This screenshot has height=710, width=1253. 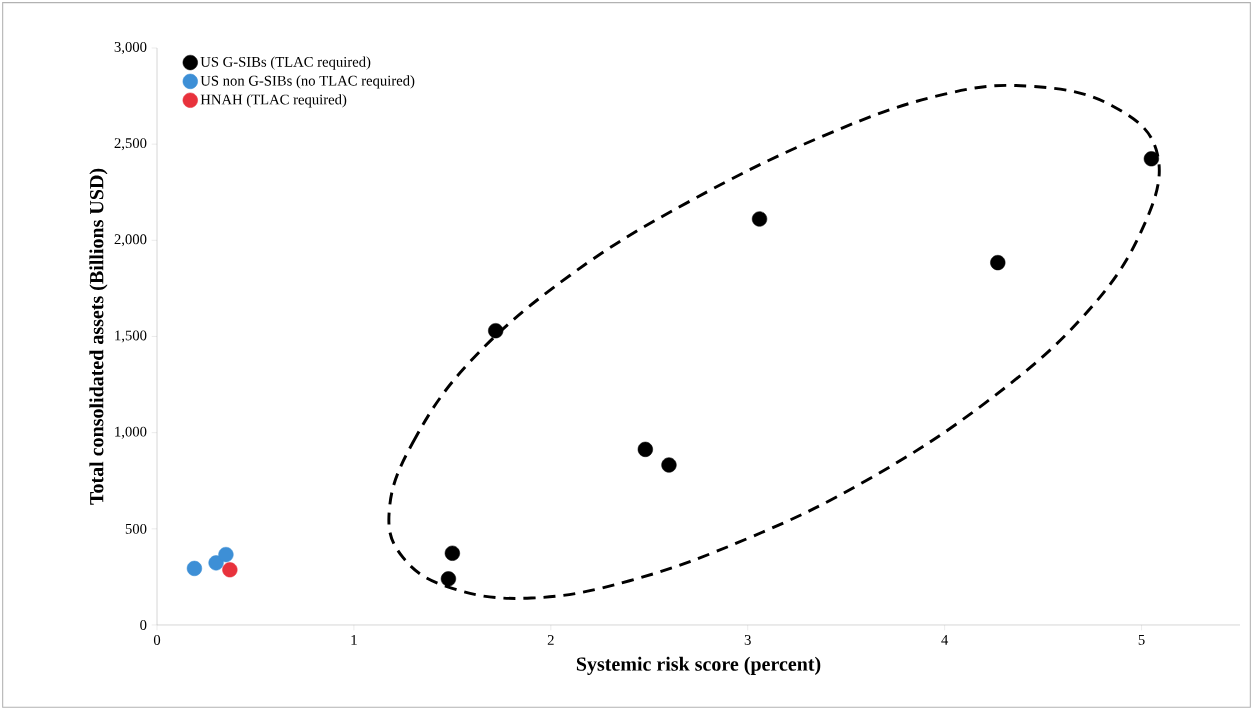 What do you see at coordinates (98, 336) in the screenshot?
I see `y-axis-title: Total consolidated assets (Billions USD)` at bounding box center [98, 336].